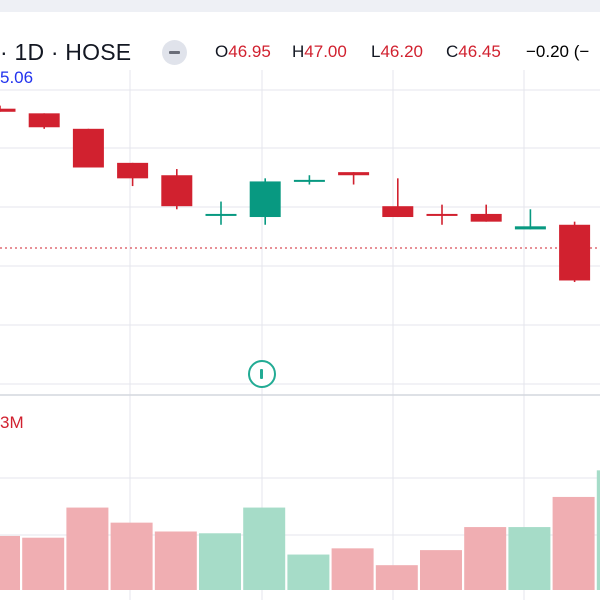  Describe the element at coordinates (12, 422) in the screenshot. I see `volume-label: 3M` at that location.